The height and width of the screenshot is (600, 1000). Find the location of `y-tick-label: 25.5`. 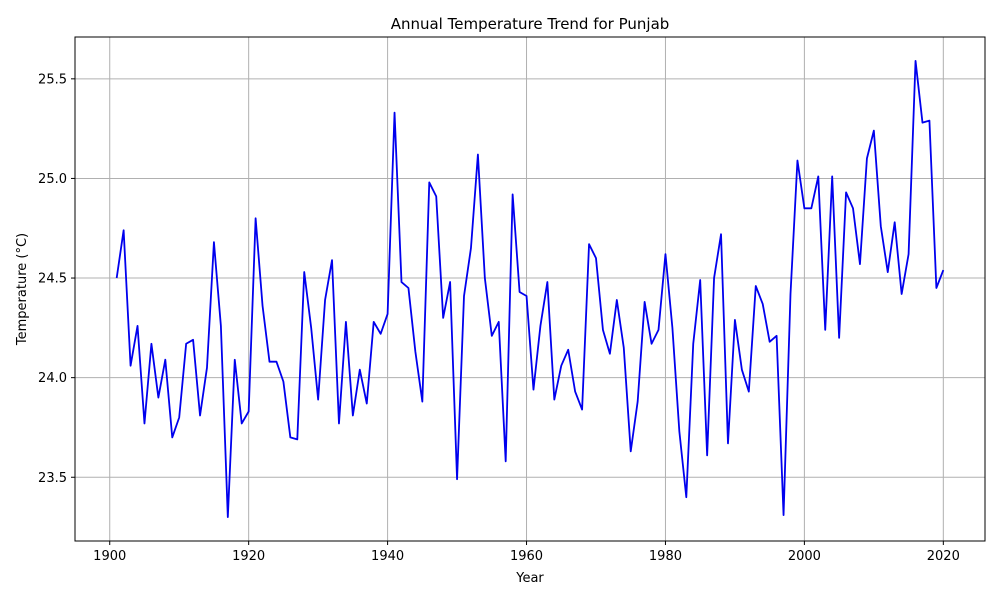

y-tick-label: 25.5 is located at coordinates (52, 79).